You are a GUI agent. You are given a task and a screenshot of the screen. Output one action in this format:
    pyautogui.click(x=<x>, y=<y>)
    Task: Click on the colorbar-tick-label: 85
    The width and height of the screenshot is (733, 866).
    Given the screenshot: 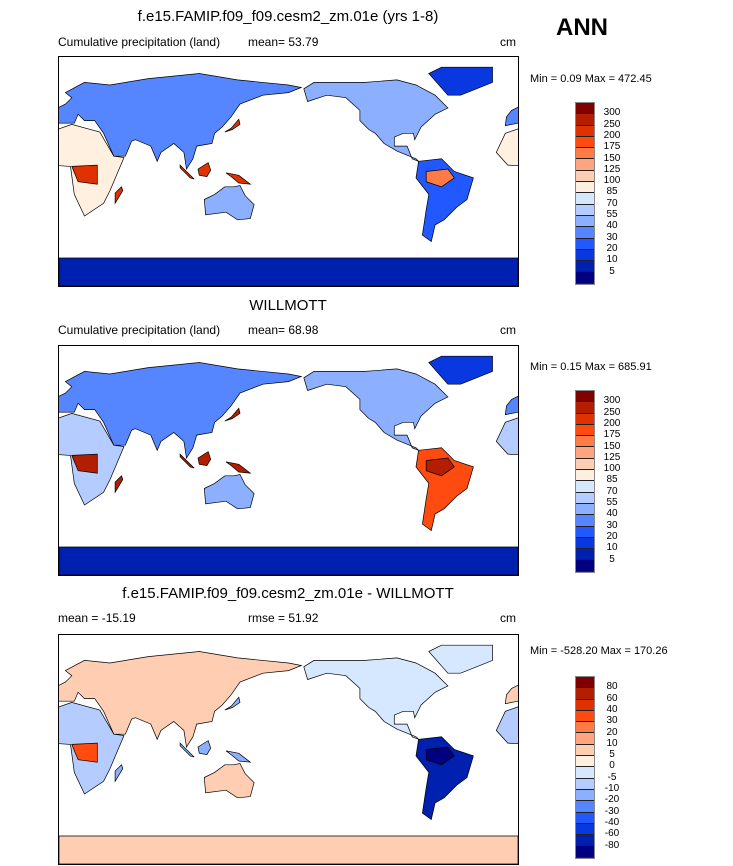 What is the action you would take?
    pyautogui.click(x=612, y=480)
    